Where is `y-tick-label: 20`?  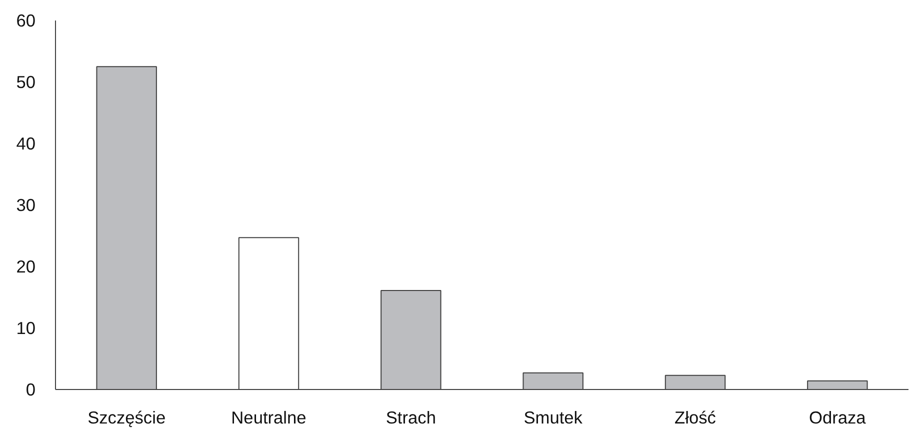 y-tick-label: 20 is located at coordinates (26, 266).